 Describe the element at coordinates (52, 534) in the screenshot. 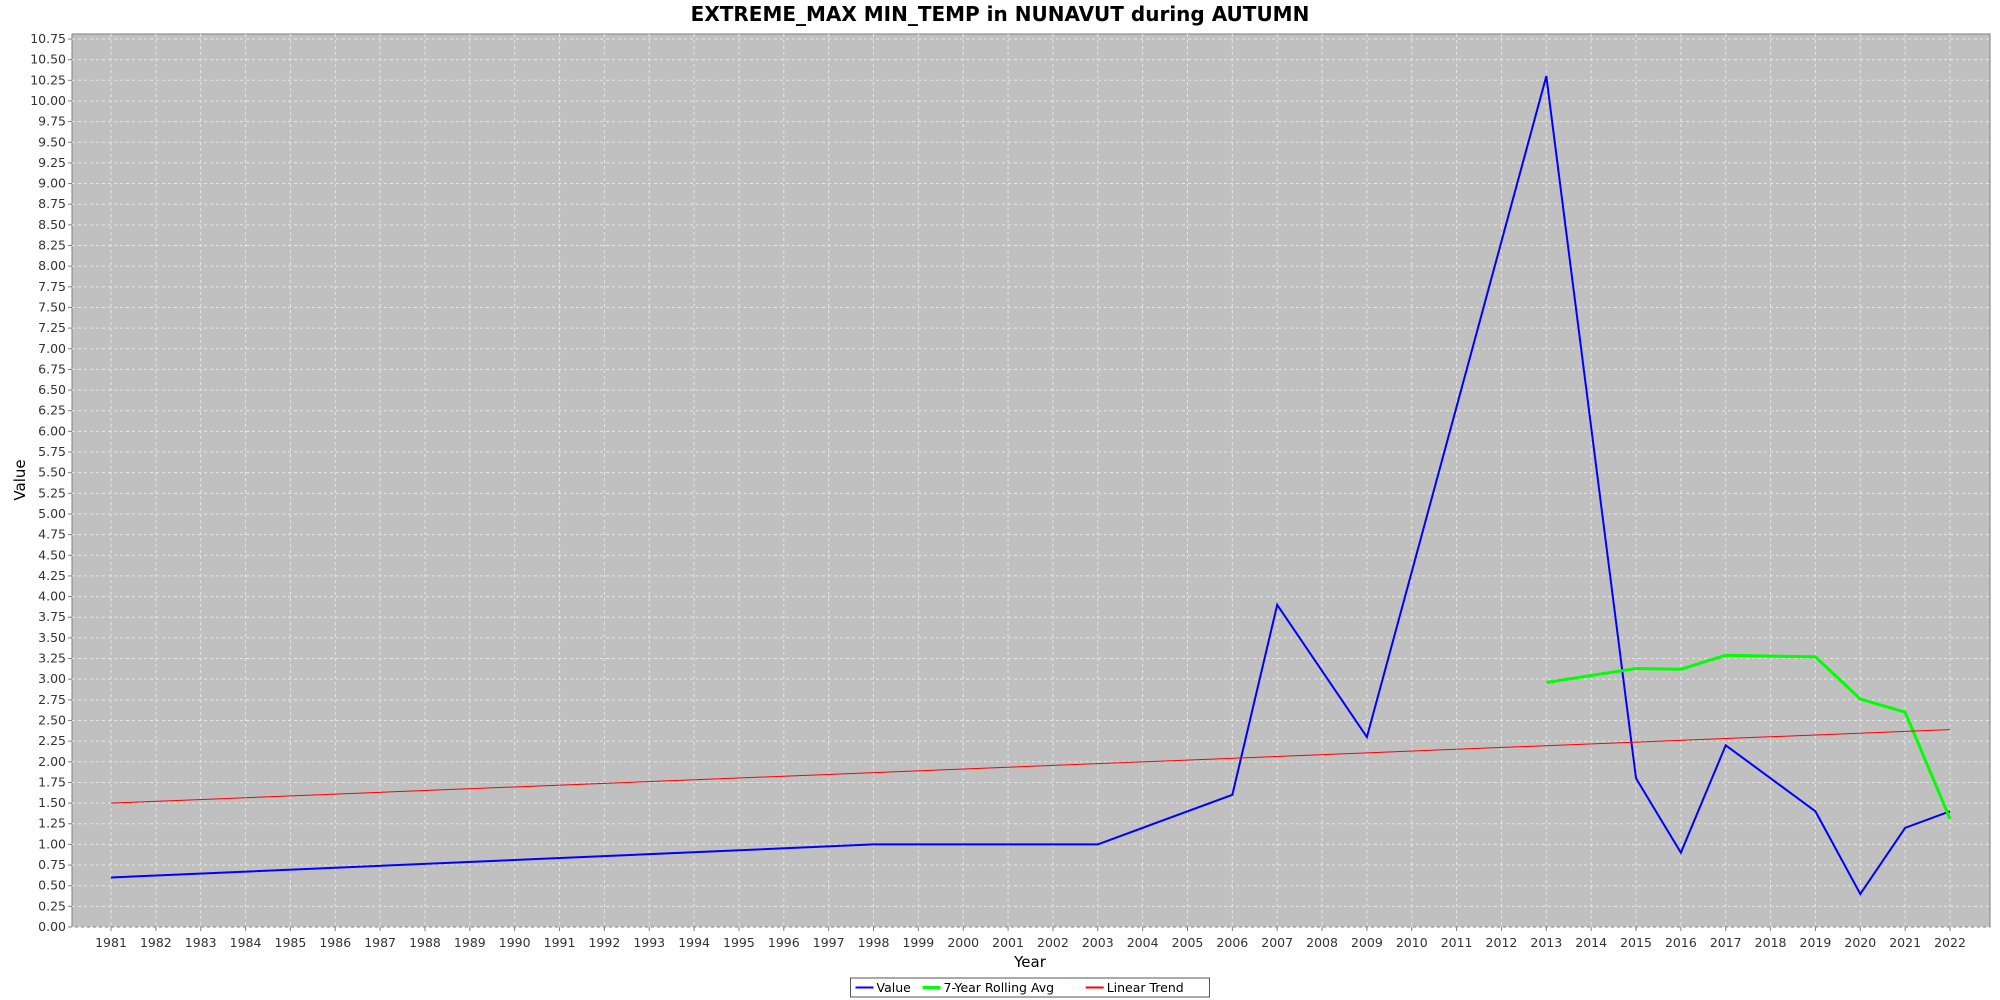

I see `y-tick-label: 4.75` at that location.